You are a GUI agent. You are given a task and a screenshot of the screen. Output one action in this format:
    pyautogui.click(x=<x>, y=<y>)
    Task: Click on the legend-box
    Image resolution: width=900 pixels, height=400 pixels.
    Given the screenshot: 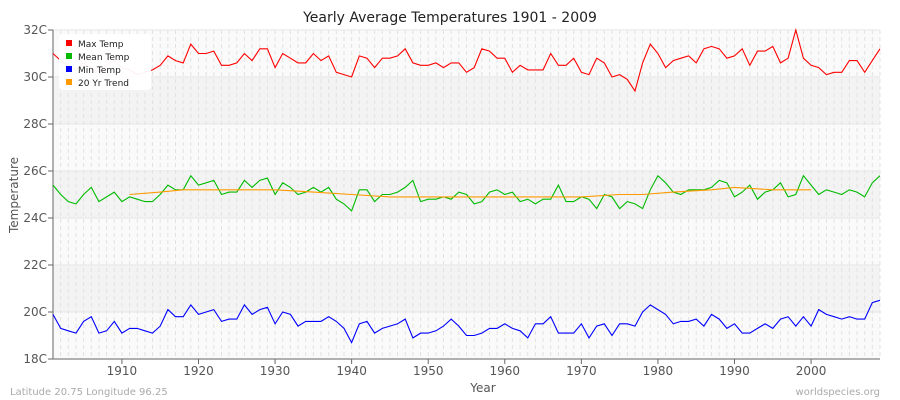 What is the action you would take?
    pyautogui.click(x=105, y=62)
    